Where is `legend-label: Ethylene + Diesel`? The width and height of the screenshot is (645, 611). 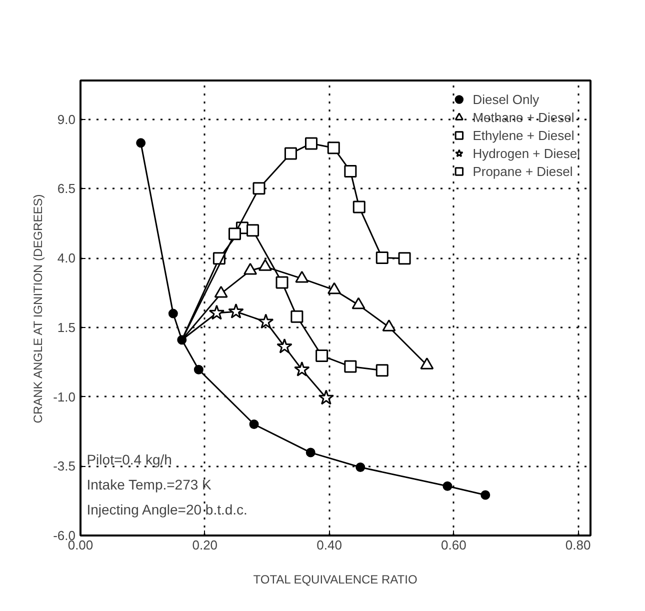 legend-label: Ethylene + Diesel is located at coordinates (523, 135).